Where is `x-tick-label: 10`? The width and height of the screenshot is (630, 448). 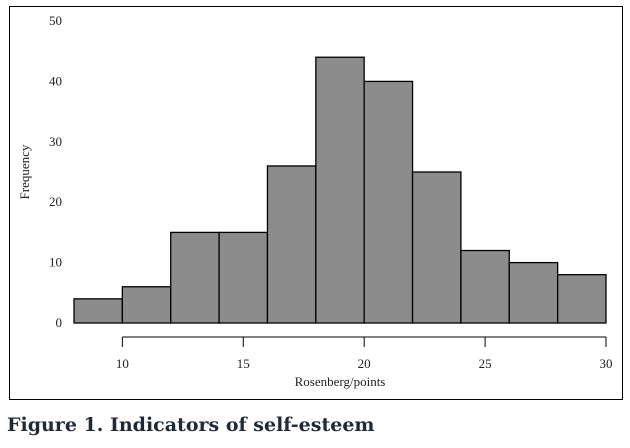 x-tick-label: 10 is located at coordinates (122, 363).